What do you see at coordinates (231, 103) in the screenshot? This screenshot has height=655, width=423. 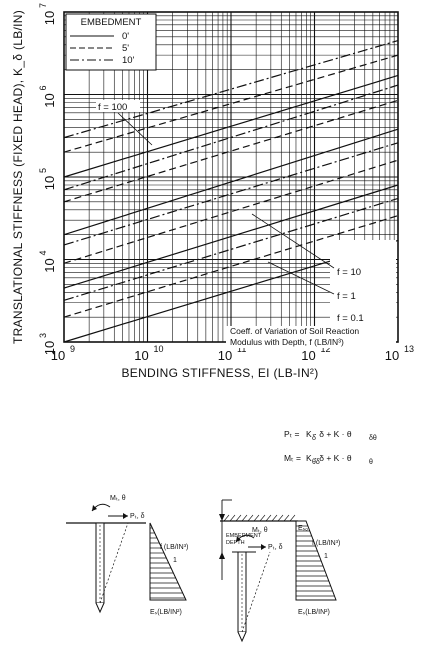 I see `series-line-f100-dashed` at bounding box center [231, 103].